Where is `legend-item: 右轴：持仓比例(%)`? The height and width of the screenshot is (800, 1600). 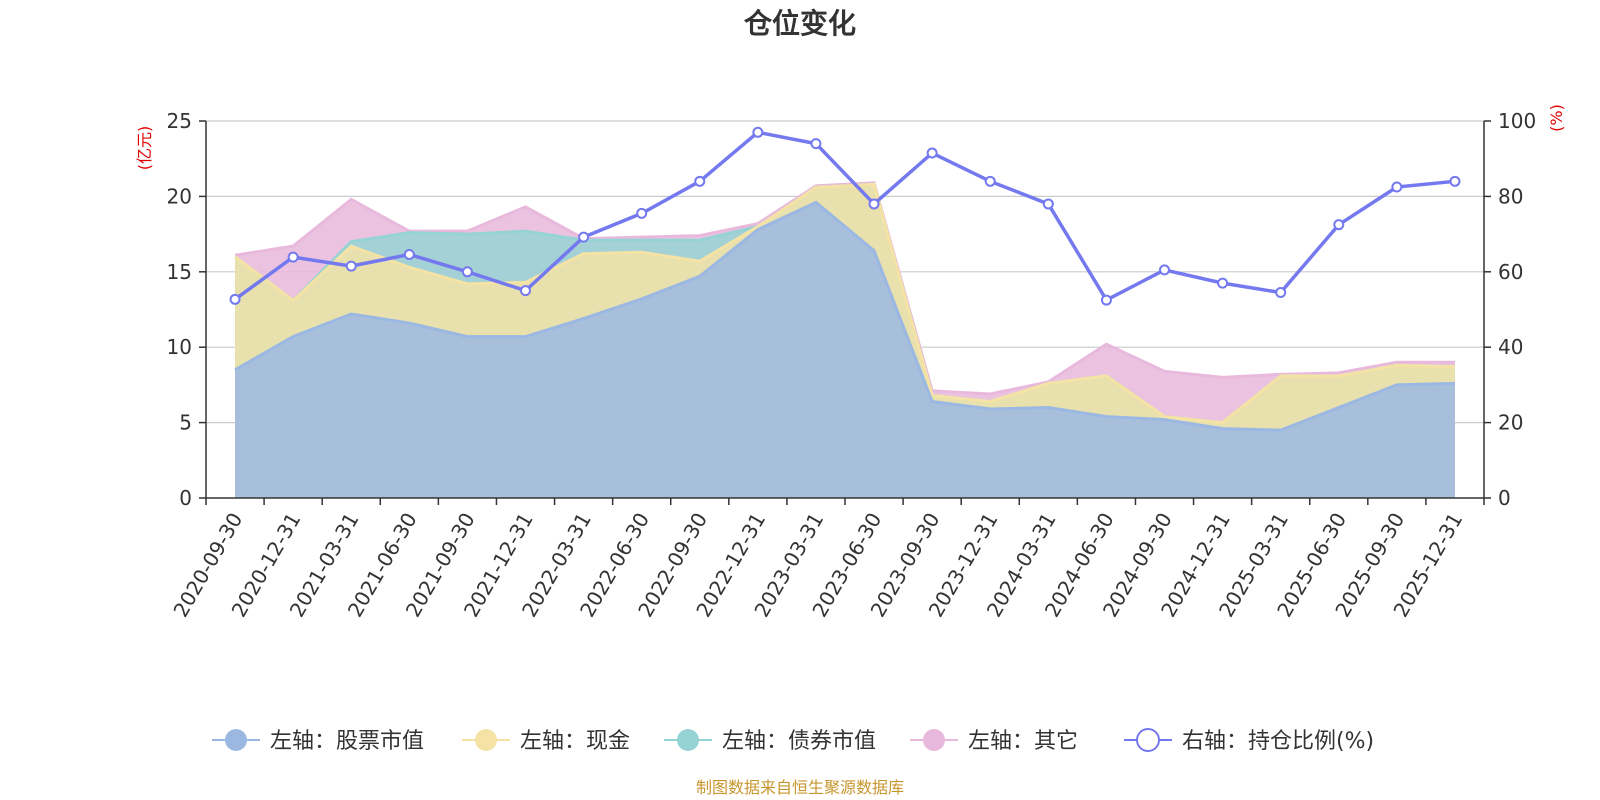
legend-item: 右轴：持仓比例(%) is located at coordinates (1249, 741).